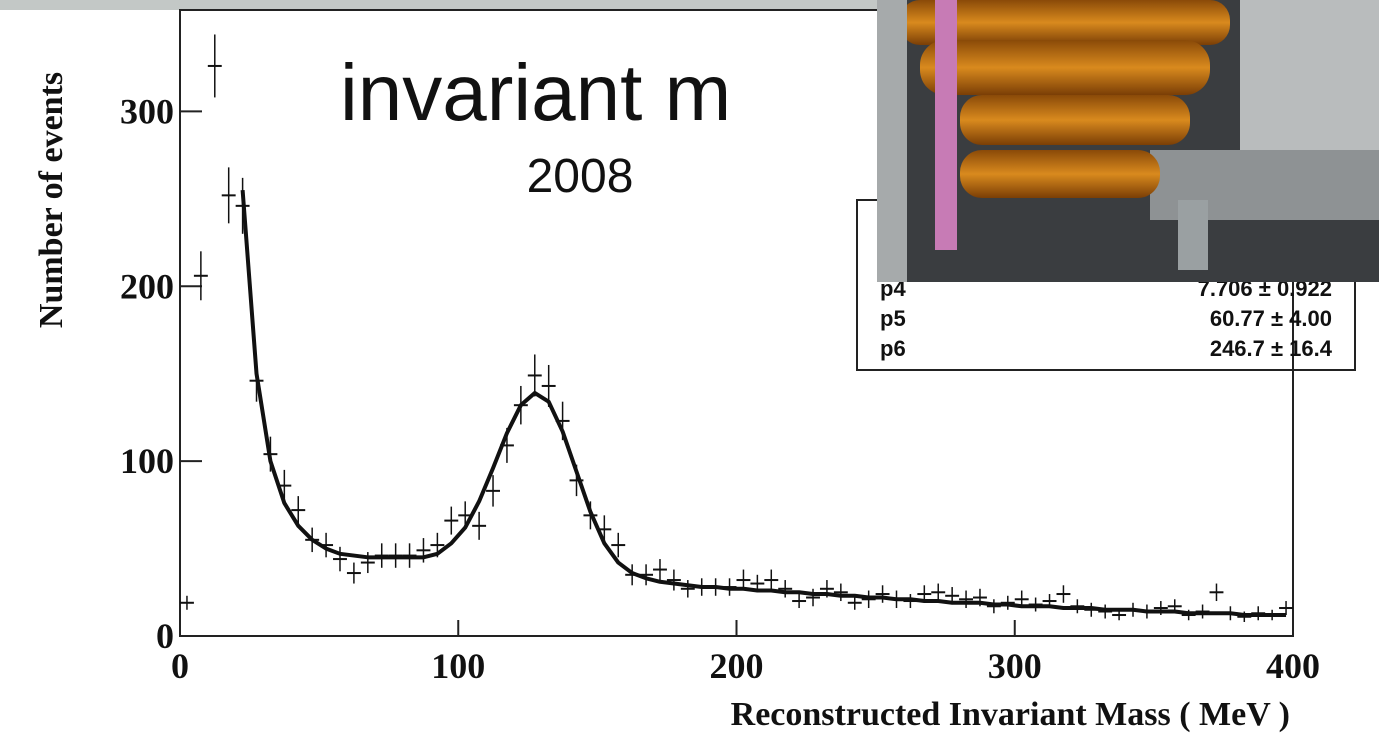 This screenshot has height=738, width=1379. I want to click on x-tick-label: 200, so click(737, 666).